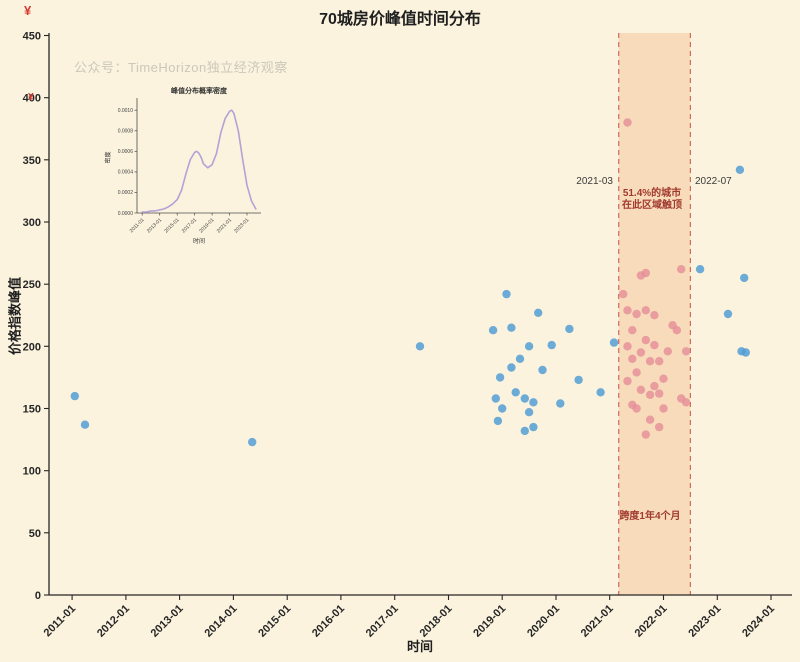  I want to click on yen-currency-mark-top: ¥, so click(28, 10).